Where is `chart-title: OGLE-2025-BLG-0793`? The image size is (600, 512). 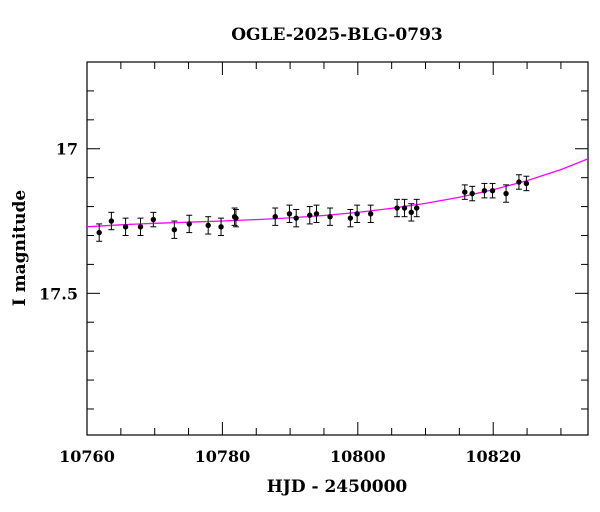
chart-title: OGLE-2025-BLG-0793 is located at coordinates (337, 35).